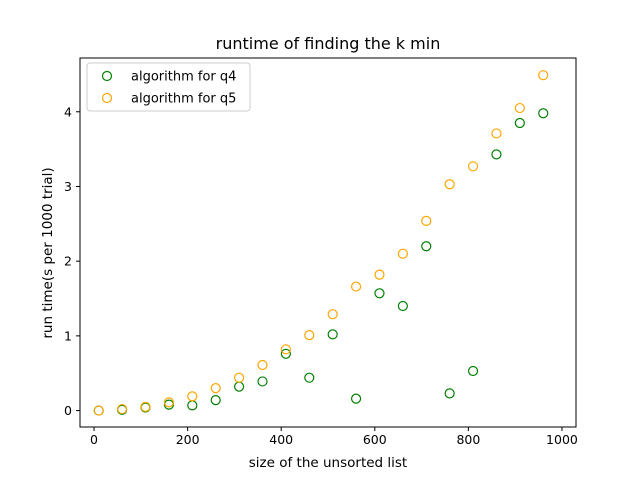 Image resolution: width=640 pixels, height=480 pixels. Describe the element at coordinates (183, 99) in the screenshot. I see `legend-label-q5: algorithm for q5` at that location.